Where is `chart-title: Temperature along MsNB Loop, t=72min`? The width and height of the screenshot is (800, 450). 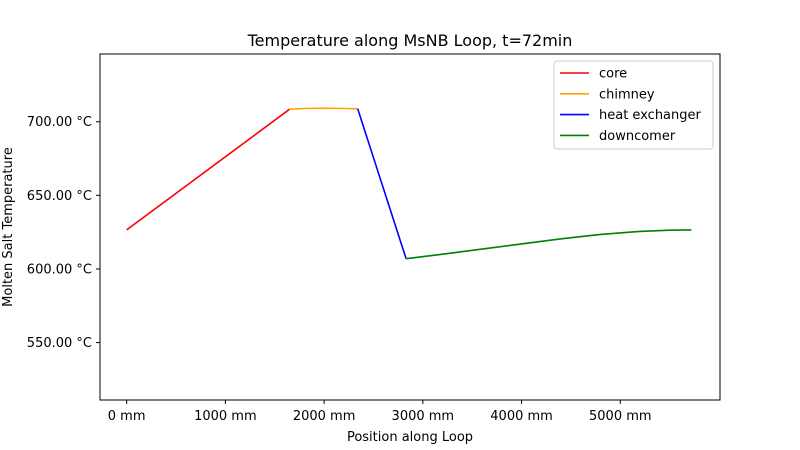
chart-title: Temperature along MsNB Loop, t=72min is located at coordinates (410, 40).